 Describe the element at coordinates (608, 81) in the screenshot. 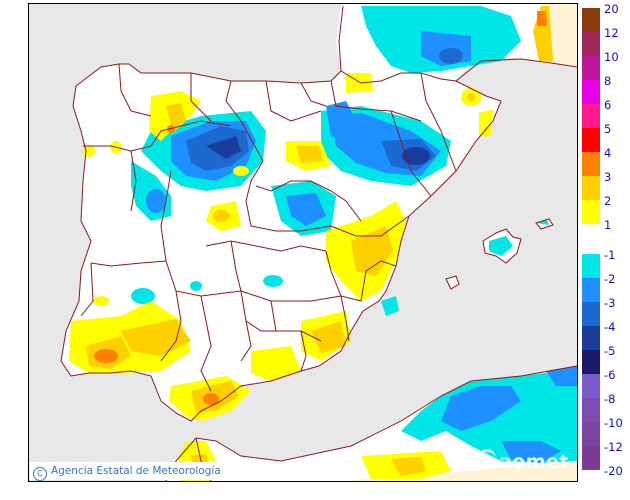

I see `legend-label: 8` at that location.